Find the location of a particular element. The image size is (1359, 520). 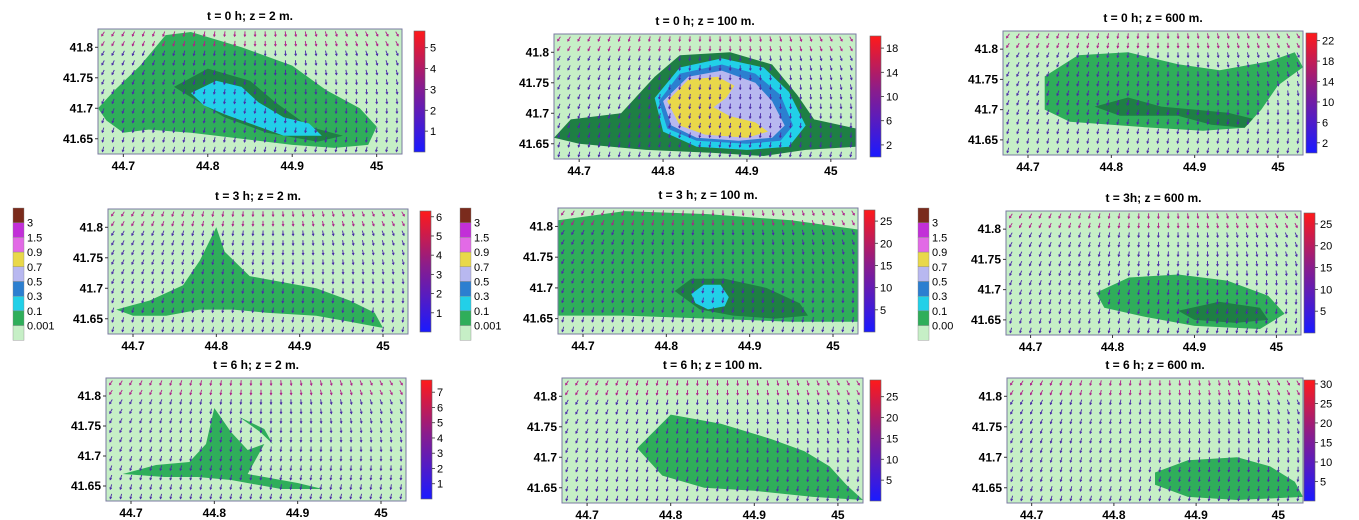

x-tick-label: 44.8 is located at coordinates (663, 171).